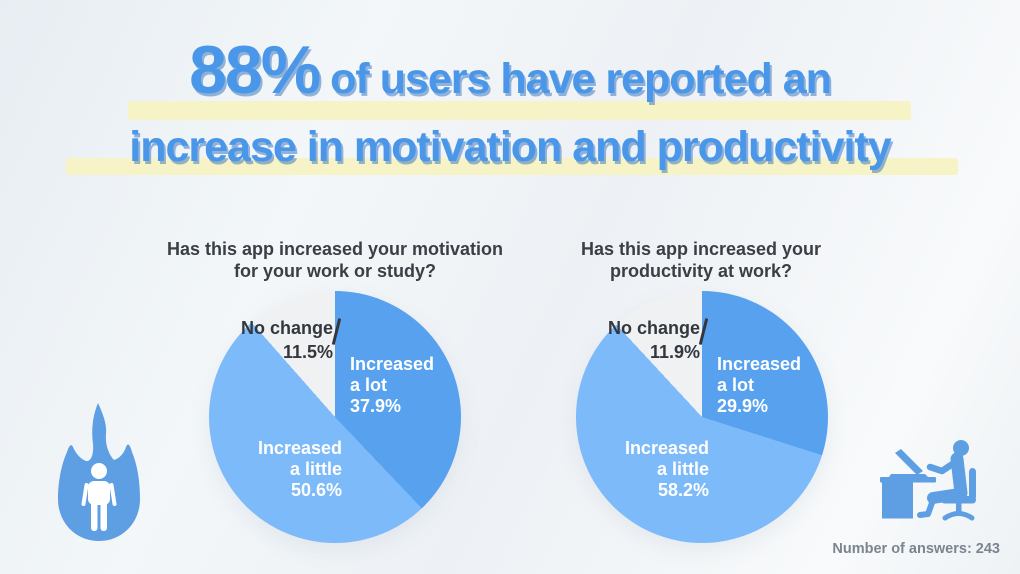 The image size is (1020, 574). What do you see at coordinates (959, 508) in the screenshot?
I see `chair-pedestal-icon` at bounding box center [959, 508].